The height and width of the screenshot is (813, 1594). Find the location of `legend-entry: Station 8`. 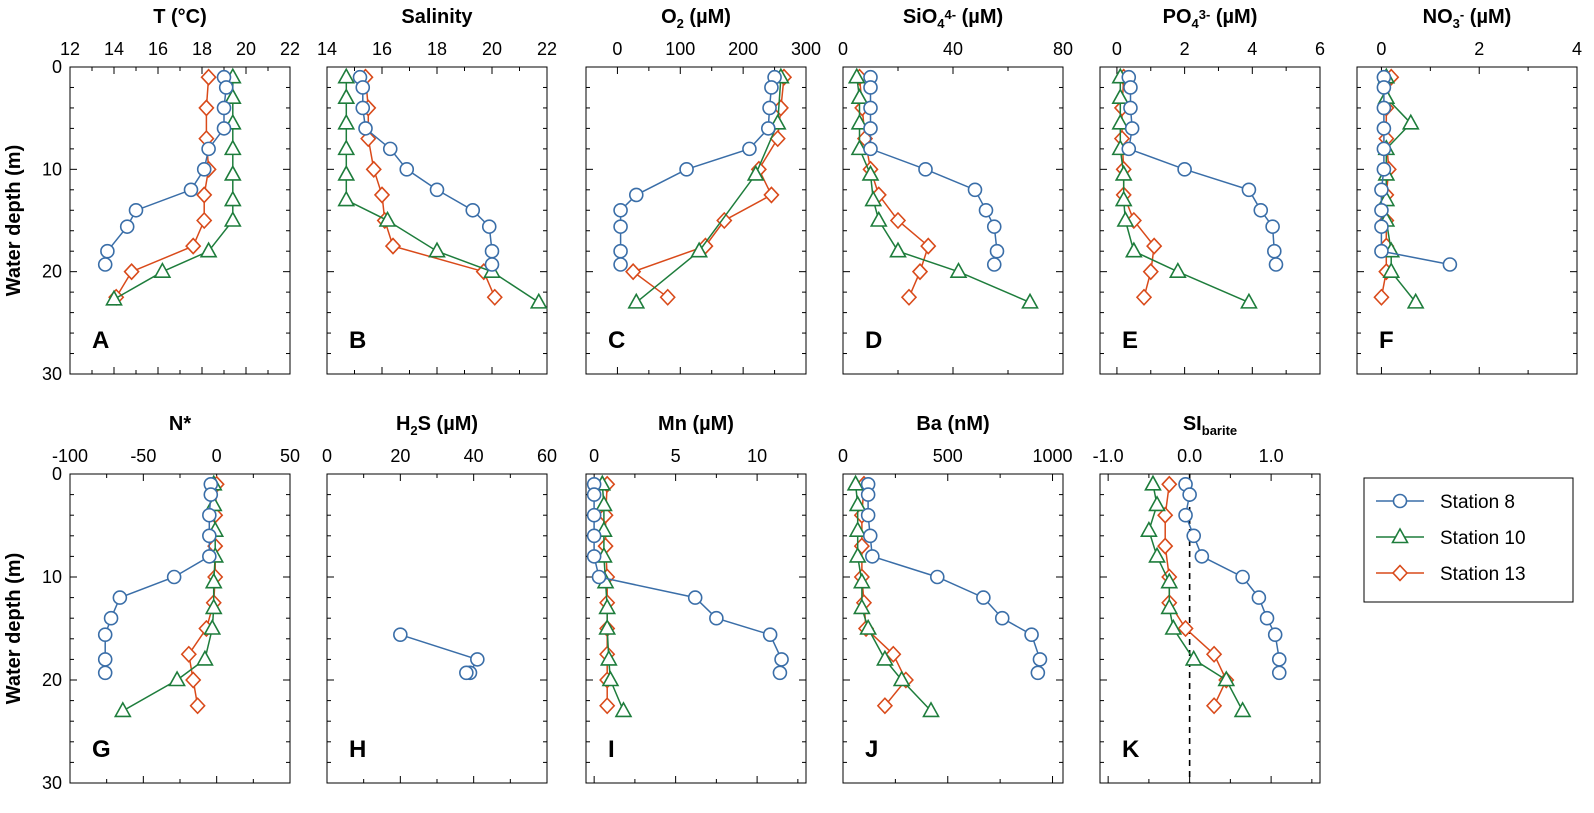

legend-entry: Station 8 is located at coordinates (1445, 502).